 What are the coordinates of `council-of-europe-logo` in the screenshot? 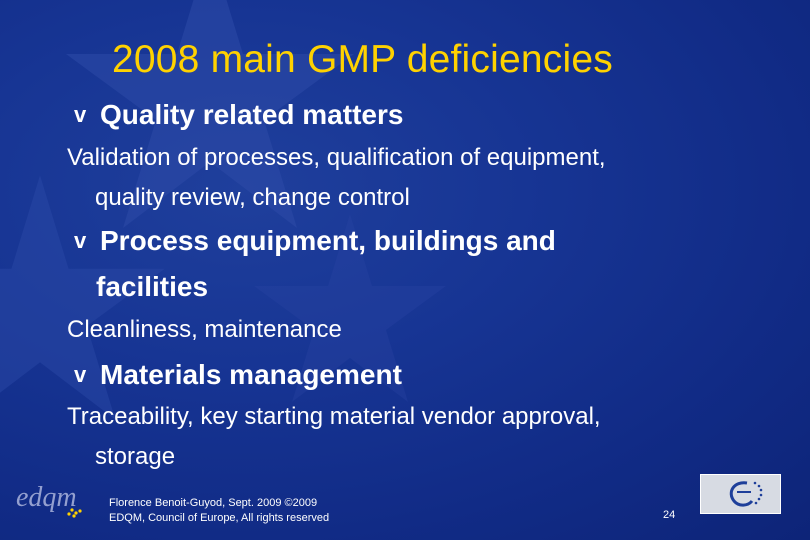 It's located at (740, 494).